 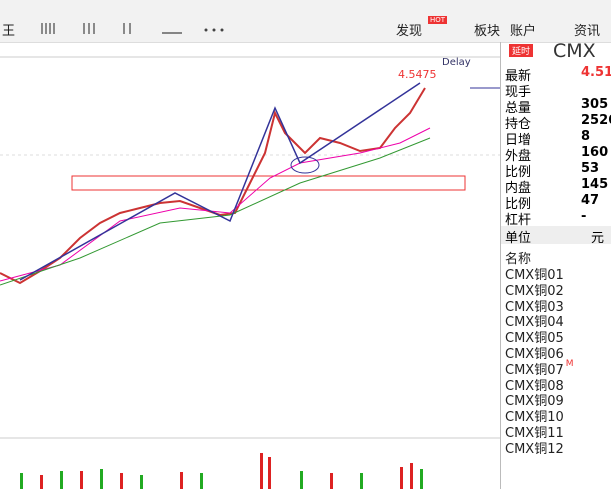 I want to click on contract-item: CMX铜01, so click(x=534, y=275).